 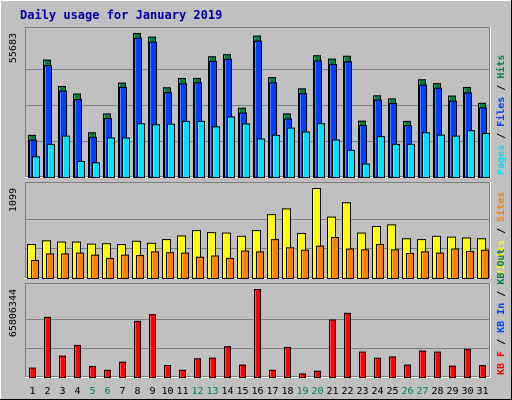 What do you see at coordinates (501, 363) in the screenshot?
I see `legend-entry: KB F` at bounding box center [501, 363].